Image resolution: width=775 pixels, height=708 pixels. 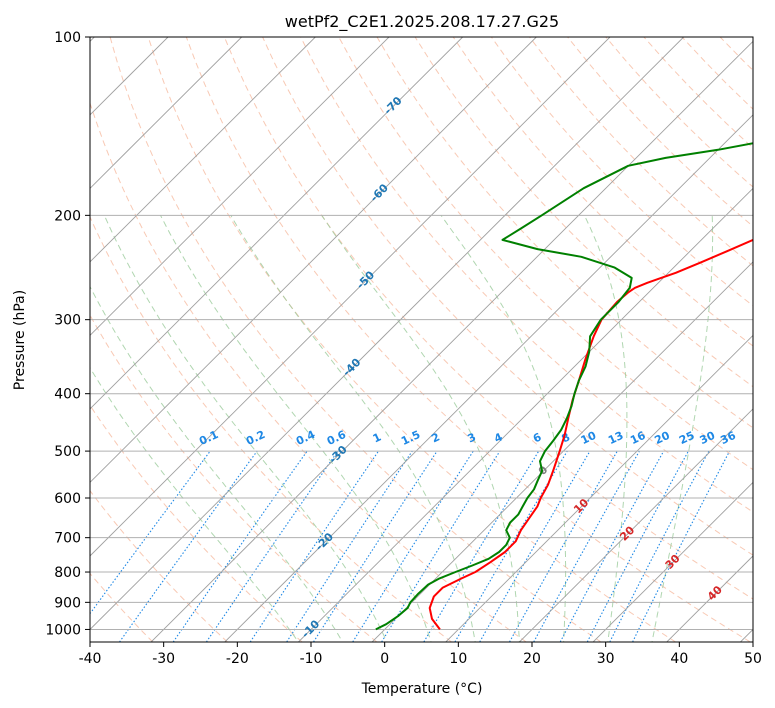 I want to click on y-axis-title: Pressure (hPa), so click(x=20, y=340).